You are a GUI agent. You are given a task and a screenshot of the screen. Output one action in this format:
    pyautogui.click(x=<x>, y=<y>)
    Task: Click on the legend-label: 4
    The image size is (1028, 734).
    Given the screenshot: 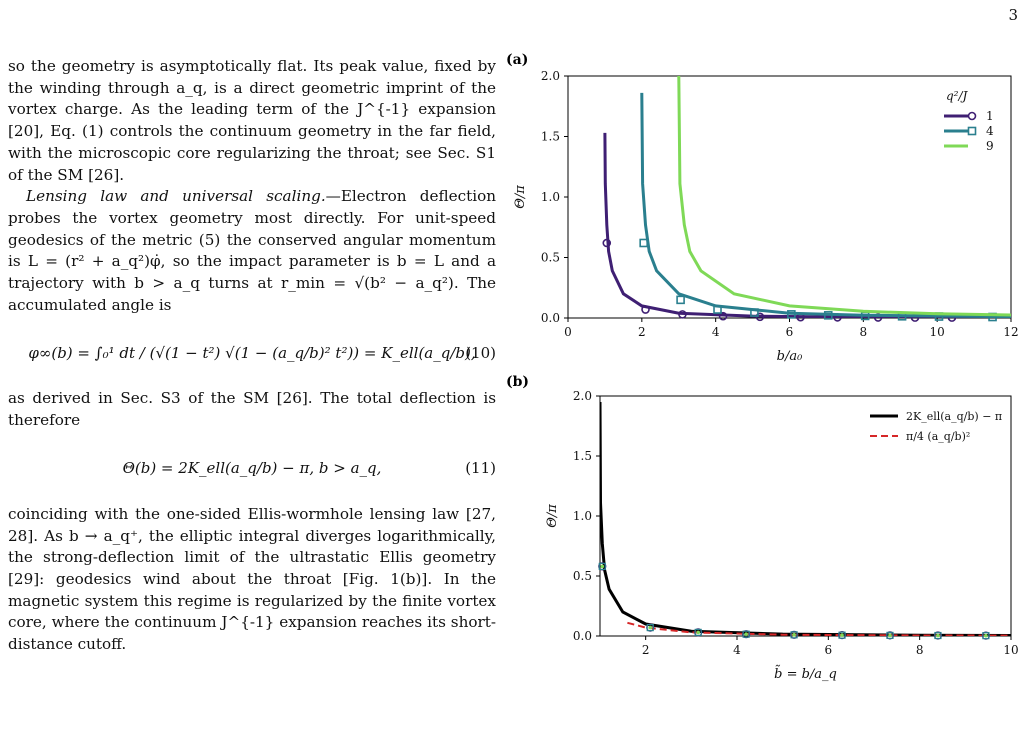 What is the action you would take?
    pyautogui.click(x=990, y=131)
    